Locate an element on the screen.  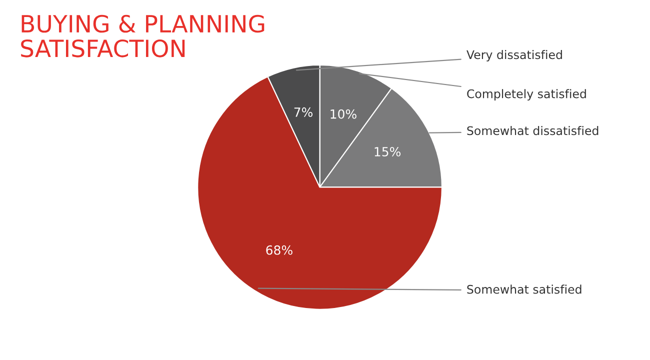
slice-label: Very dissatisfied is located at coordinates (514, 56).